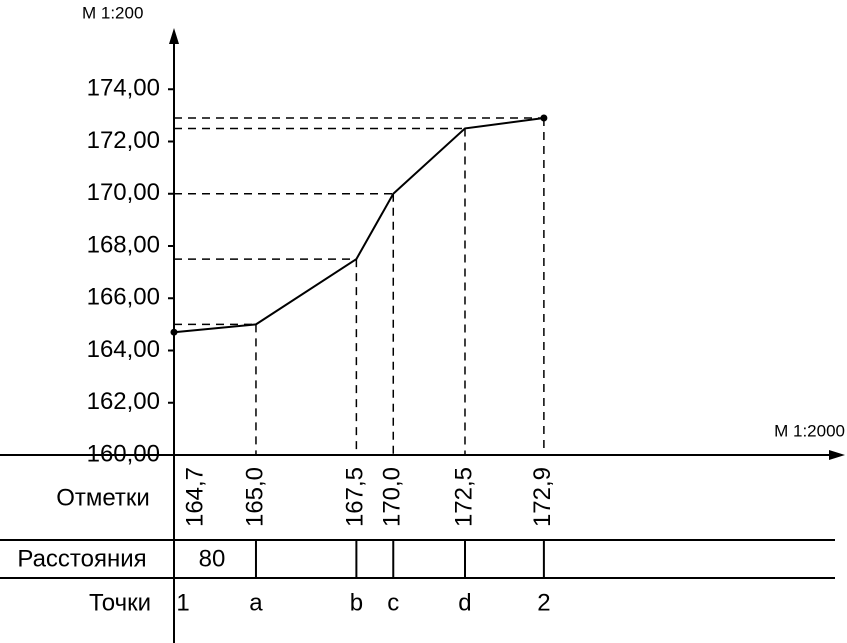 Image resolution: width=847 pixels, height=643 pixels. I want to click on distance-label: 80, so click(212, 558).